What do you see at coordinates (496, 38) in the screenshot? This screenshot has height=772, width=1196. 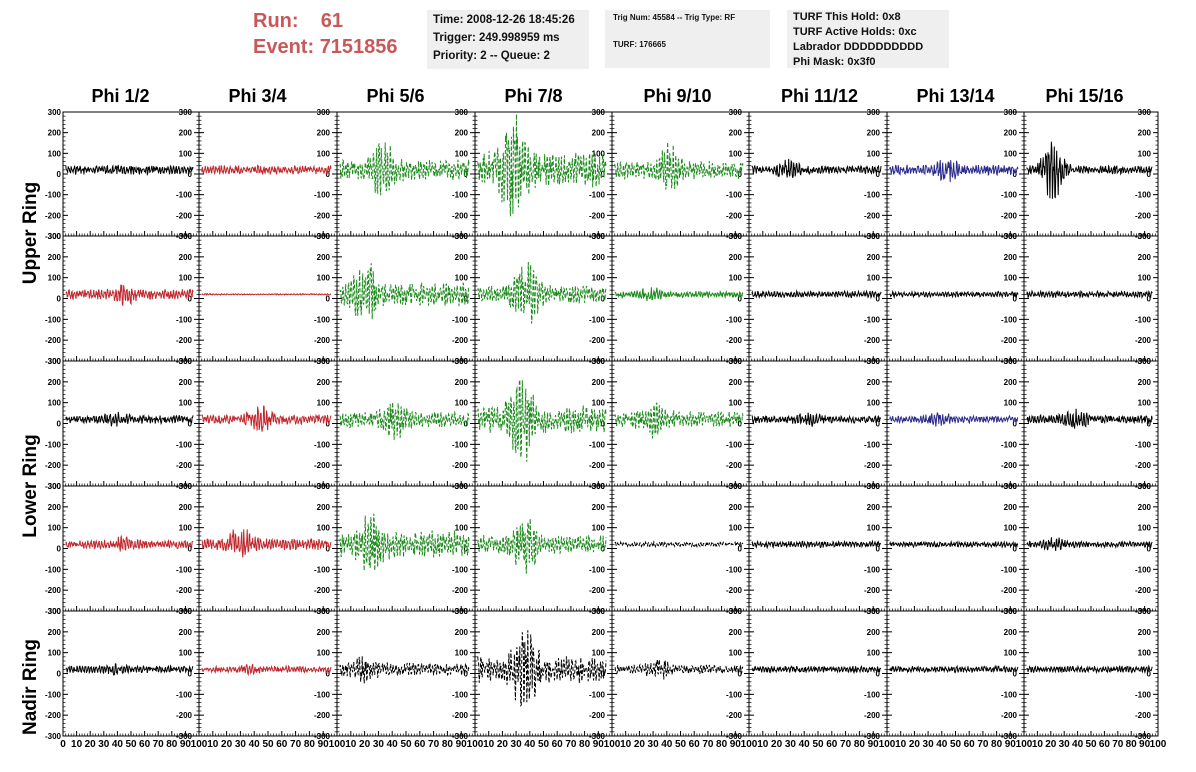 I see `trigger-line: Trigger: 249.998959 ms` at bounding box center [496, 38].